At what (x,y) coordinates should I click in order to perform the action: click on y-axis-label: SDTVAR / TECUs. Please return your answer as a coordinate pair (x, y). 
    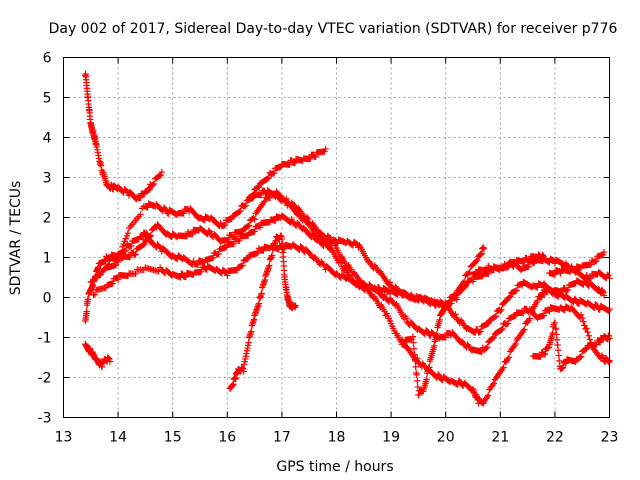
    Looking at the image, I should click on (16, 238).